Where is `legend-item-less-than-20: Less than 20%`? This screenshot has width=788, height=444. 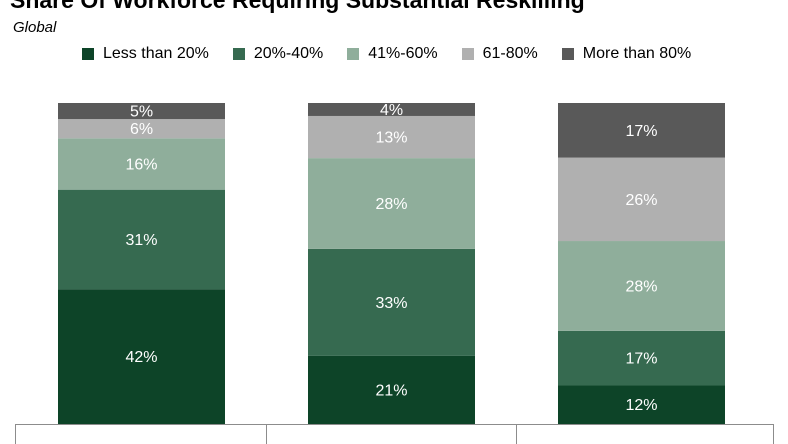
legend-item-less-than-20: Less than 20% is located at coordinates (145, 54).